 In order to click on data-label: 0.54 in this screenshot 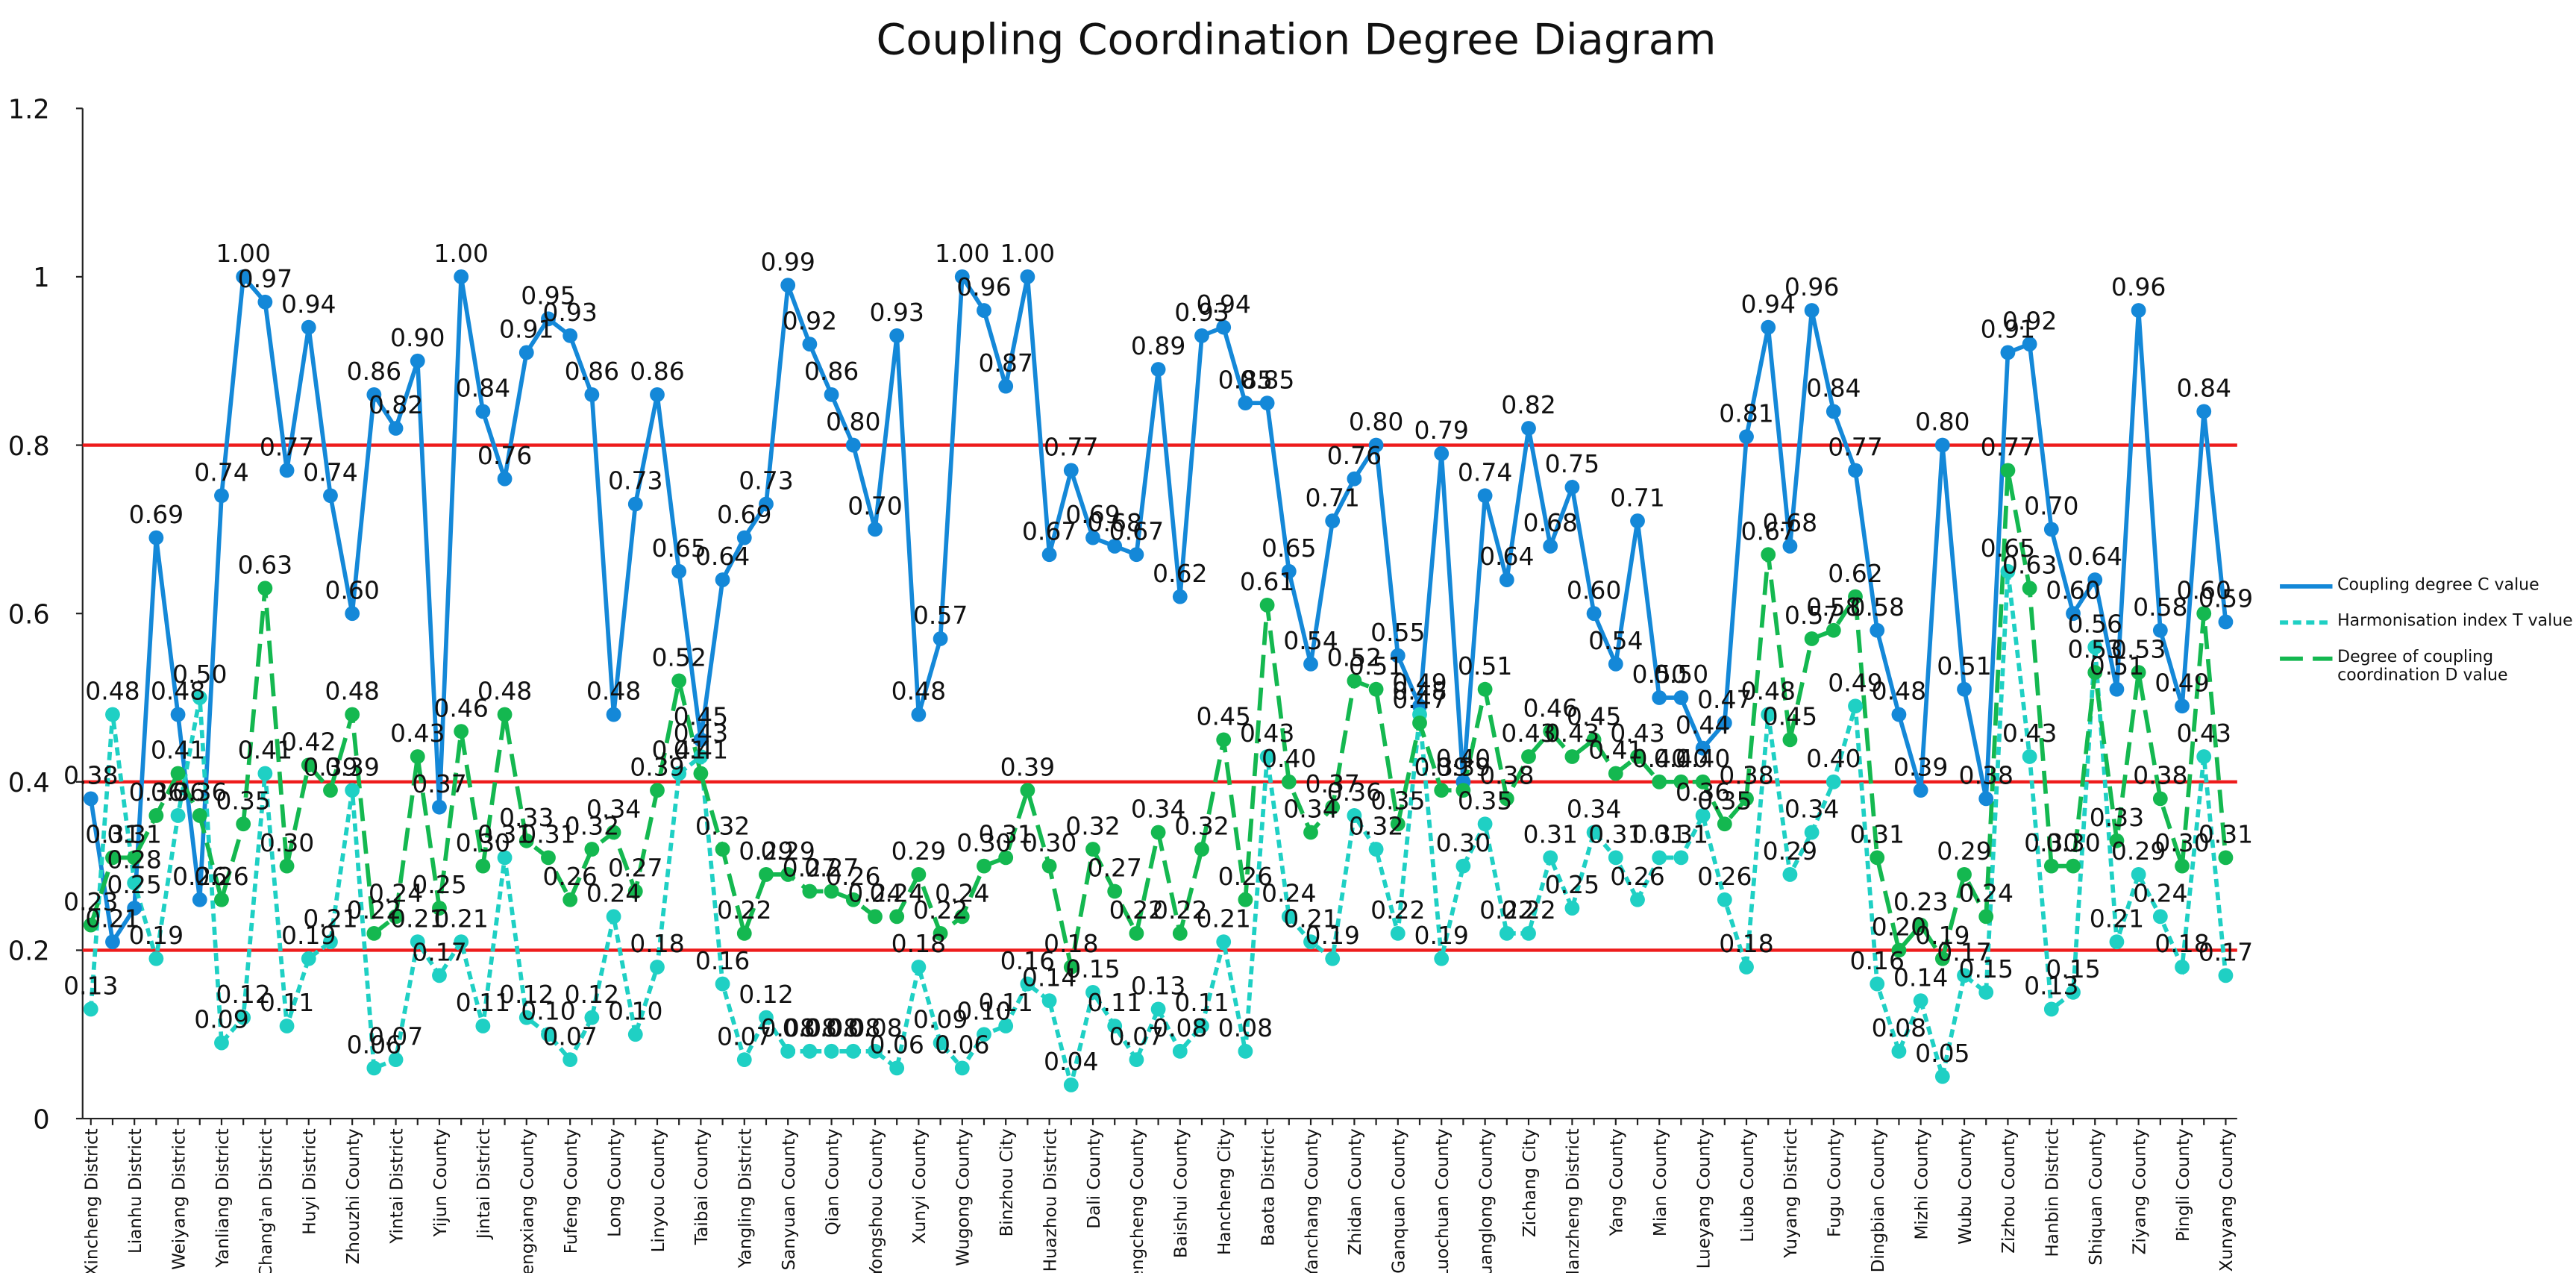, I will do `click(1310, 640)`.